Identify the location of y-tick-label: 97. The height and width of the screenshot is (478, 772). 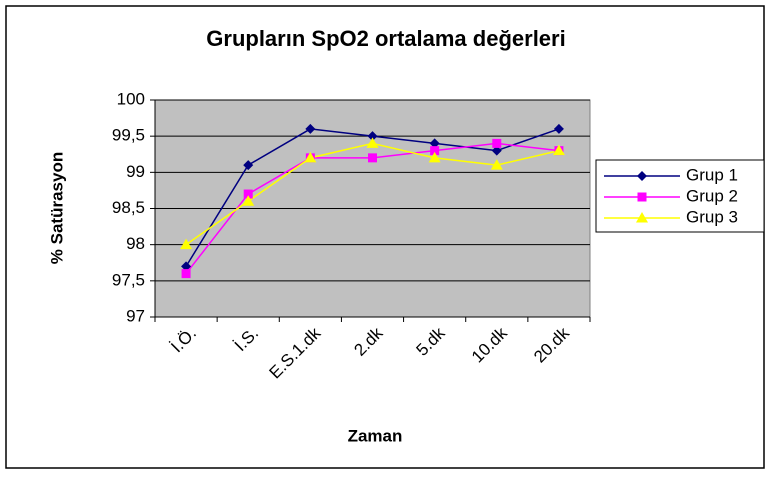
(135, 315).